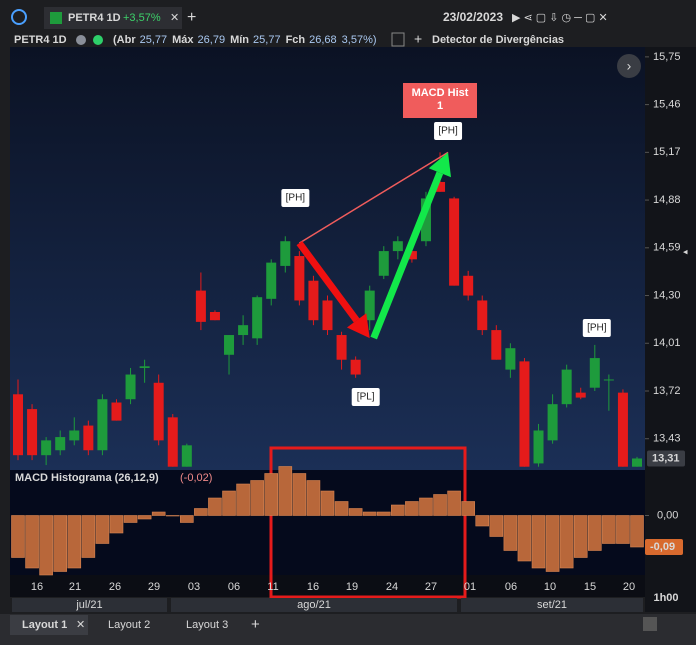 The width and height of the screenshot is (696, 645). What do you see at coordinates (296, 40) in the screenshot?
I see `legend-label: Fch` at bounding box center [296, 40].